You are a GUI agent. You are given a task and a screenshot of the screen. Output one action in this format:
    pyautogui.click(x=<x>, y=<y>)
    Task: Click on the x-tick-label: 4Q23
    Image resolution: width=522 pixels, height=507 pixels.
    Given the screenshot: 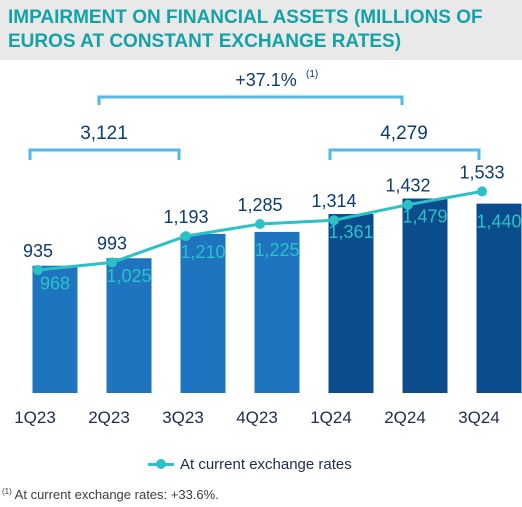 What is the action you would take?
    pyautogui.click(x=257, y=417)
    